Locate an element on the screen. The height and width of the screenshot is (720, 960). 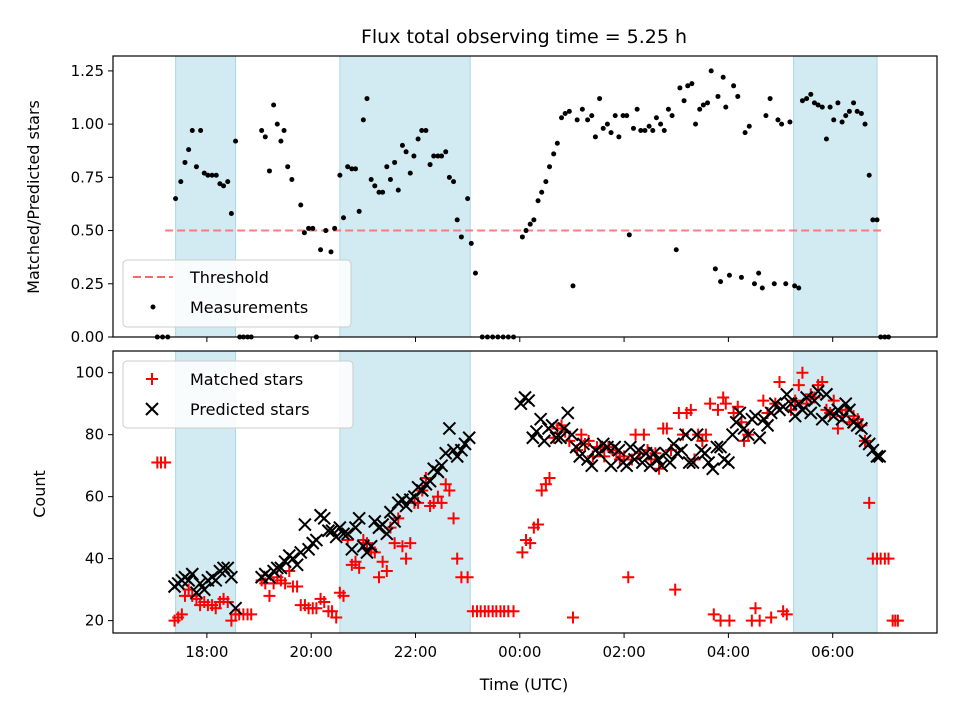
matched-legend-label: Matched stars is located at coordinates (246, 379).